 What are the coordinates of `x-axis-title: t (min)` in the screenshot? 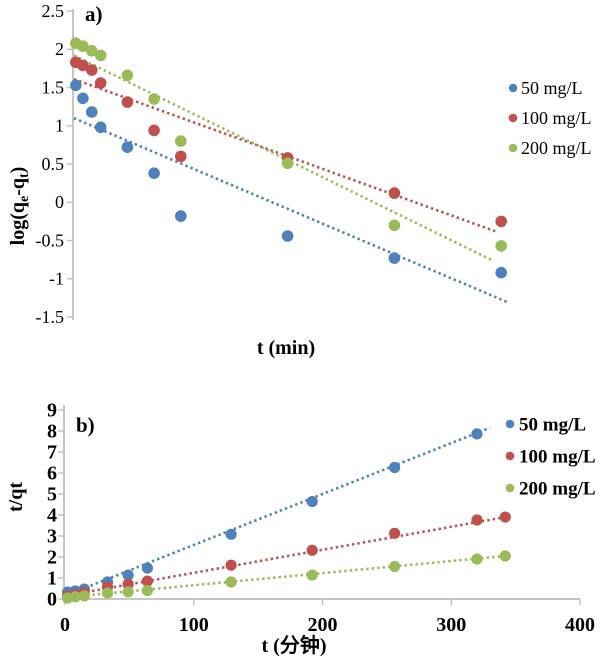 It's located at (286, 348).